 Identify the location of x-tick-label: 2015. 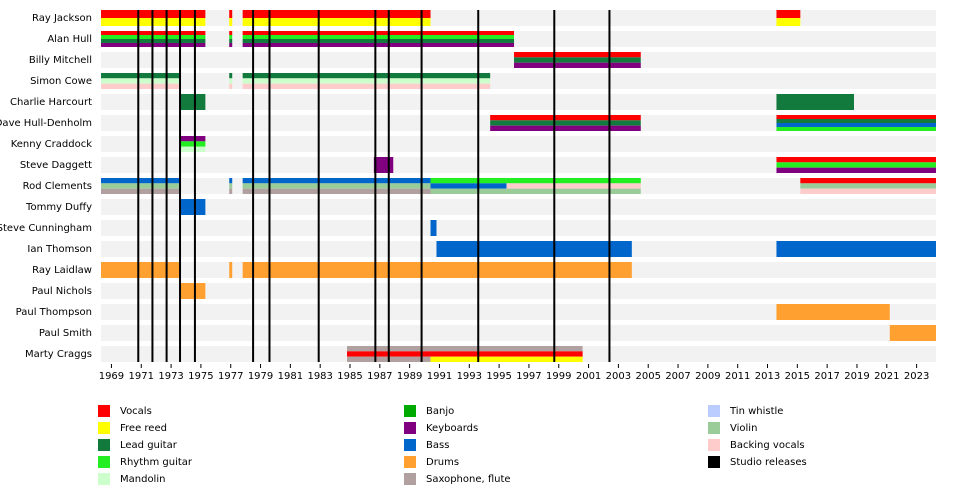
(797, 376).